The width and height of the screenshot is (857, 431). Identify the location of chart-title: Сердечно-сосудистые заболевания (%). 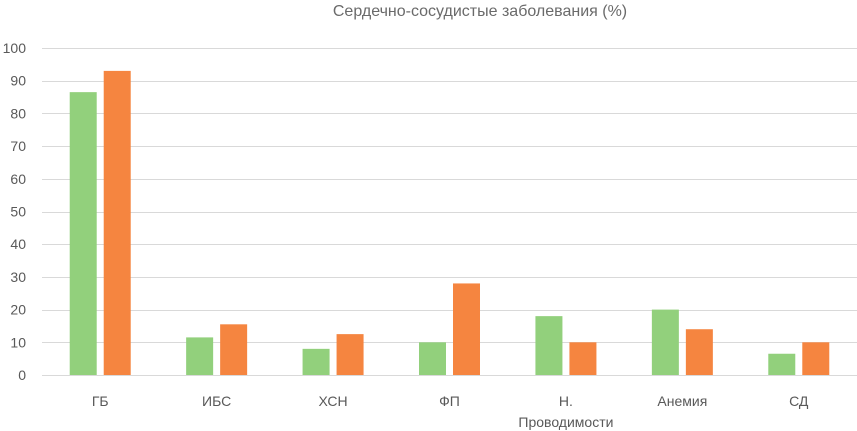
(480, 11).